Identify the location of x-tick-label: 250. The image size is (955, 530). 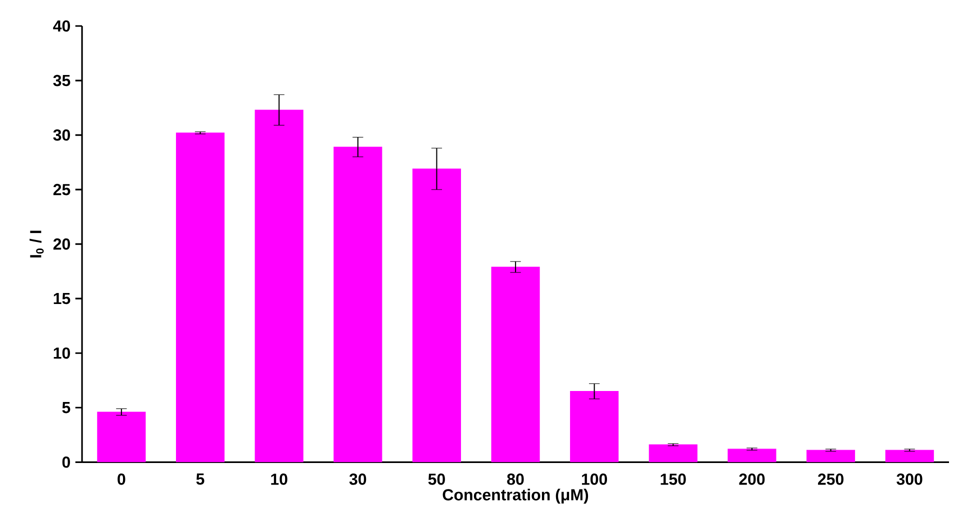
(831, 479).